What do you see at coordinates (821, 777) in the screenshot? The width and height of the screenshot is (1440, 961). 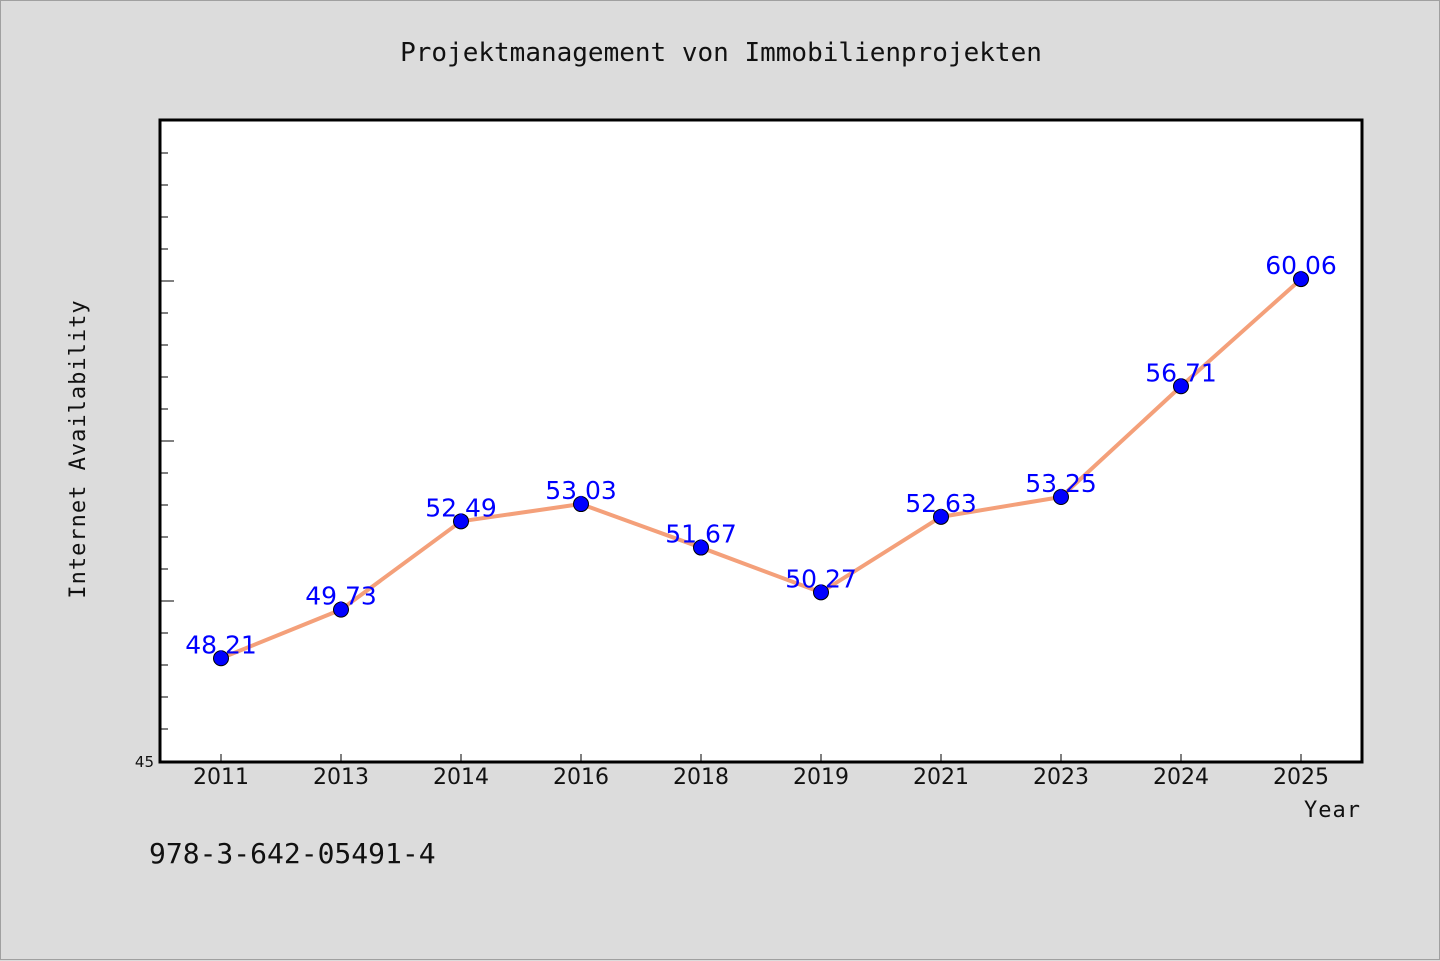 I see `x-tick-label: 2019` at bounding box center [821, 777].